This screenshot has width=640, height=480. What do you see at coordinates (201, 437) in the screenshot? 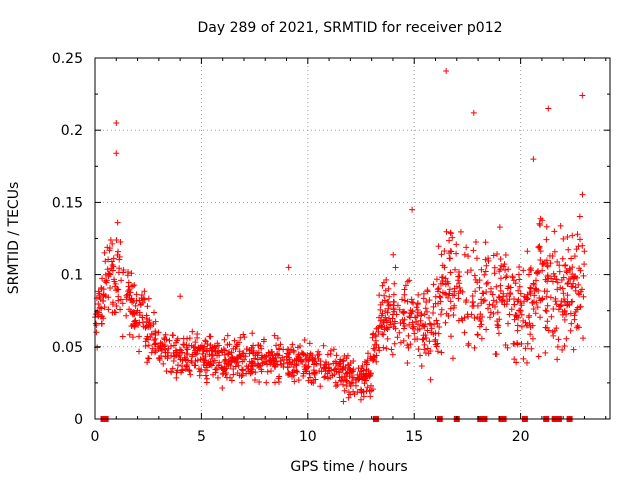
I see `x-tick-label: 5` at bounding box center [201, 437].